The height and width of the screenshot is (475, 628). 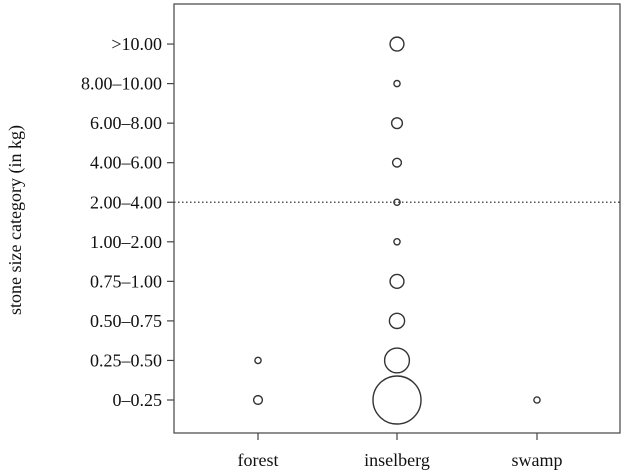 What do you see at coordinates (138, 400) in the screenshot?
I see `y-tick-label-0: 0–0.25` at bounding box center [138, 400].